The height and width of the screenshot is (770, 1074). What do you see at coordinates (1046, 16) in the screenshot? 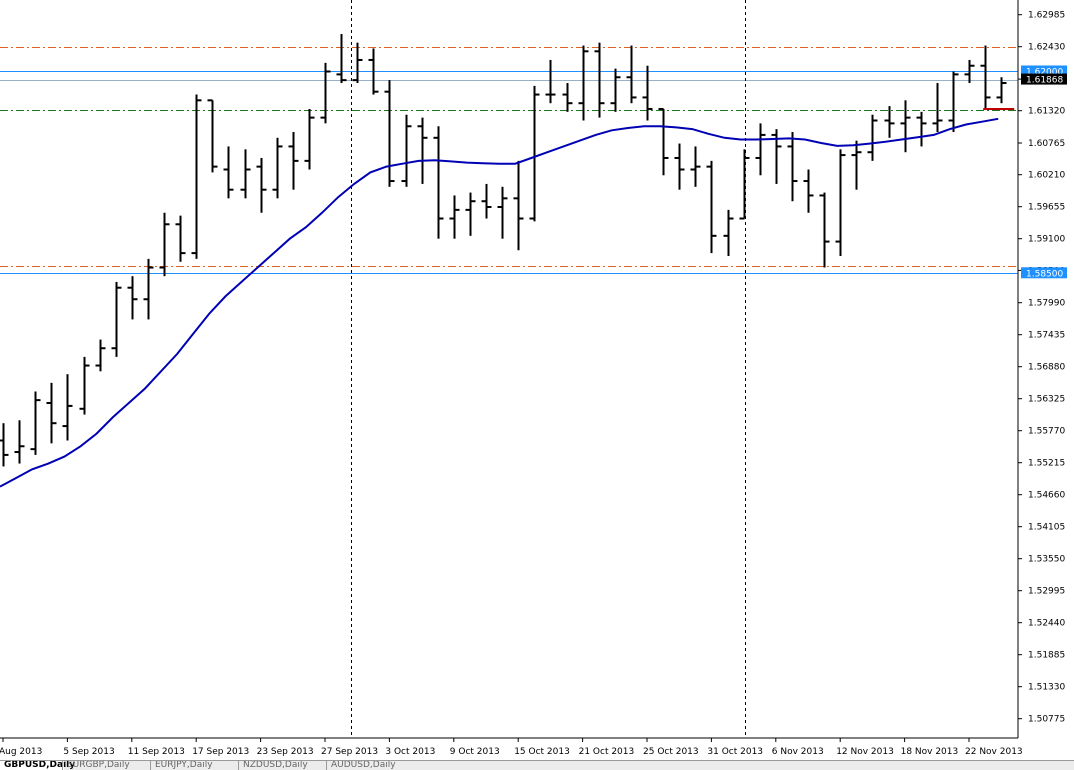
I see `price-tick-label: 1.62985` at bounding box center [1046, 16].